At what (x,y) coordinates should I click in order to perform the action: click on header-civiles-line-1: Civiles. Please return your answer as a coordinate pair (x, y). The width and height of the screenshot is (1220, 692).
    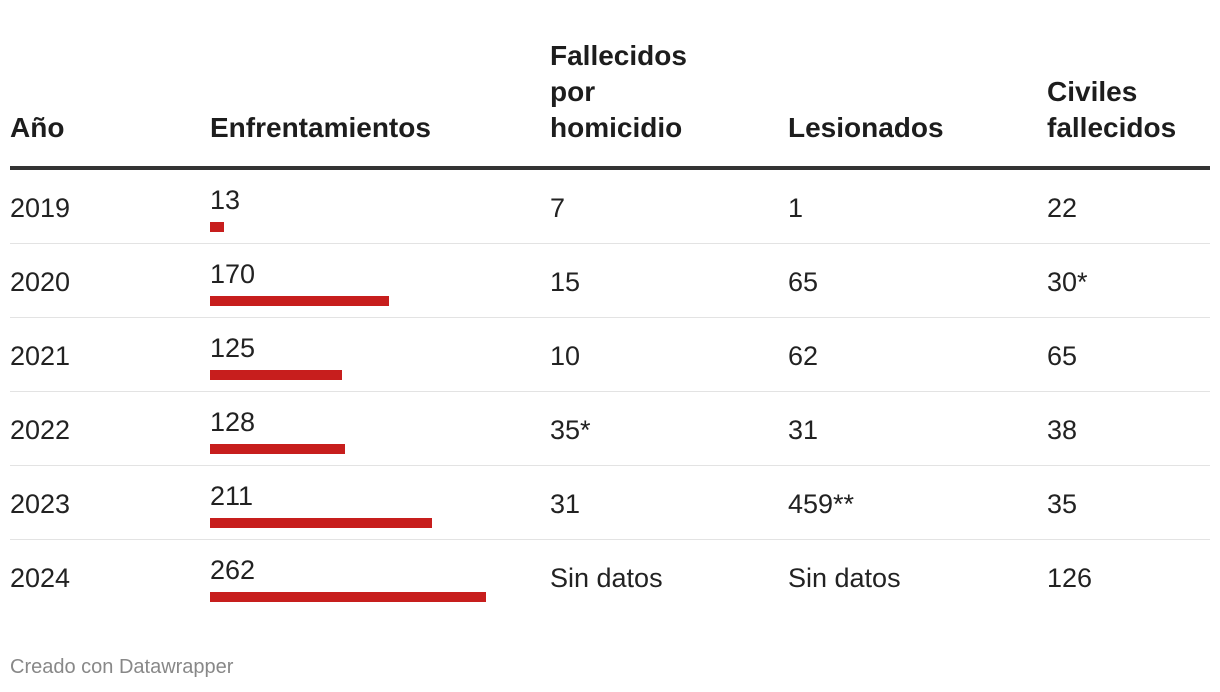
    Looking at the image, I should click on (1092, 91).